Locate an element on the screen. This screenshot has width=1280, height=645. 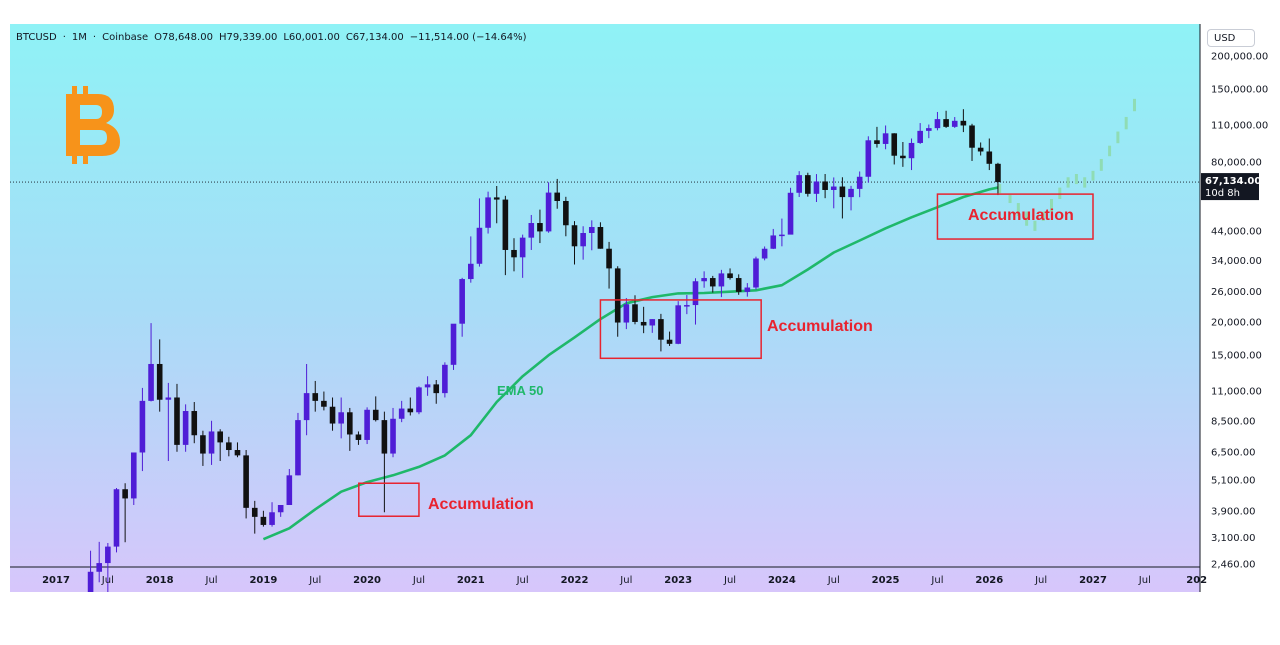
price-tick-label: 3,900.00 is located at coordinates (1233, 511).